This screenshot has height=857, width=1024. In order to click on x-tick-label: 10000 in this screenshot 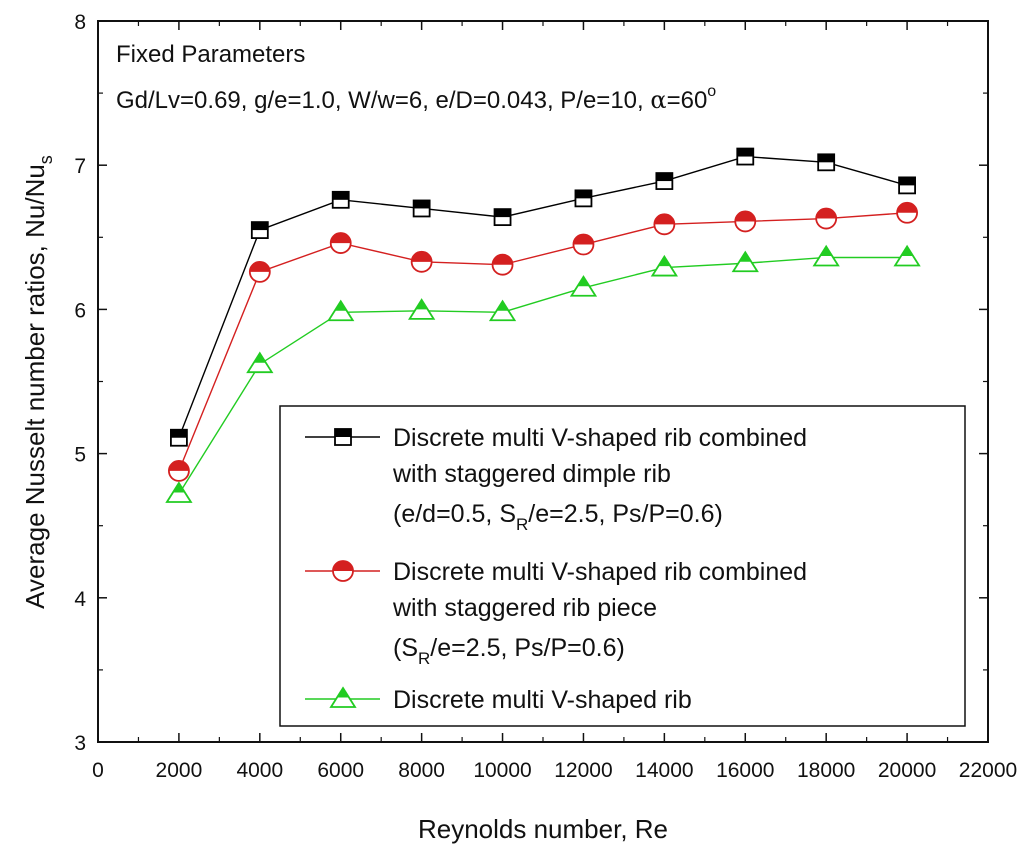, I will do `click(502, 770)`.